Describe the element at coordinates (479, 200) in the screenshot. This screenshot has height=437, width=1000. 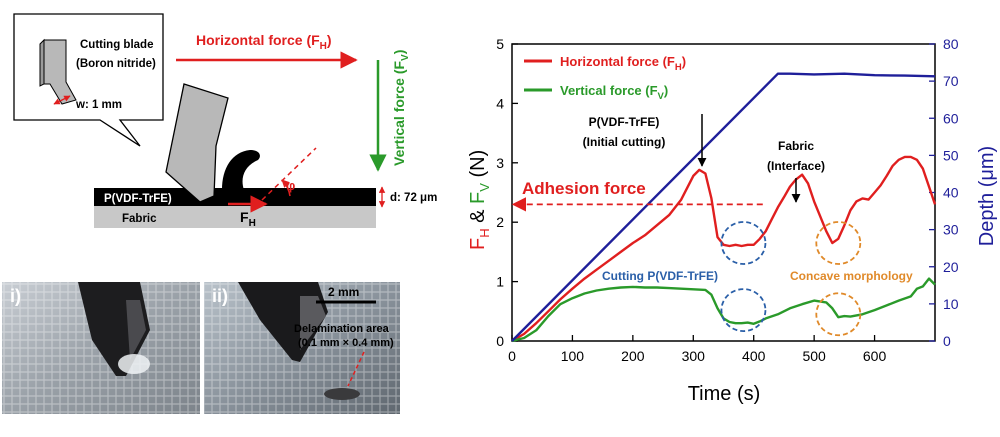
I see `left-axis-label: FH & FV (N)` at that location.